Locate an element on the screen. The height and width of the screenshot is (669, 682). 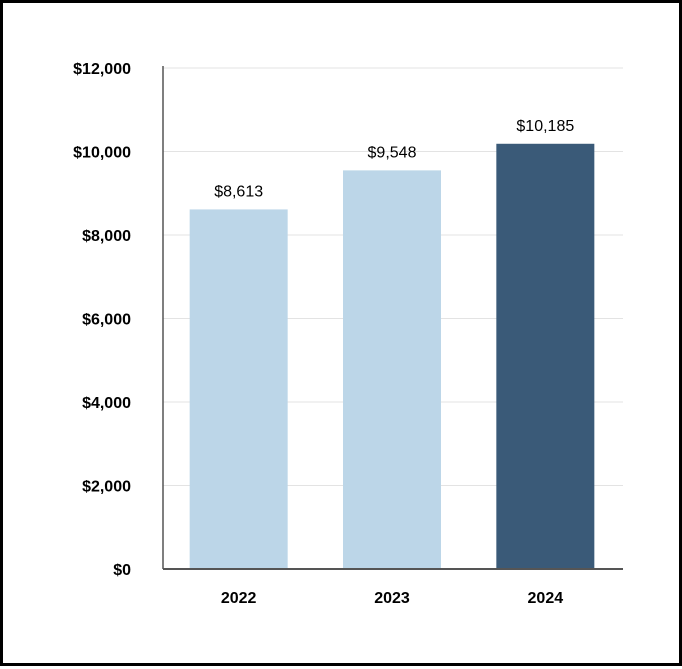
y-tick-label: $4,000 is located at coordinates (106, 403).